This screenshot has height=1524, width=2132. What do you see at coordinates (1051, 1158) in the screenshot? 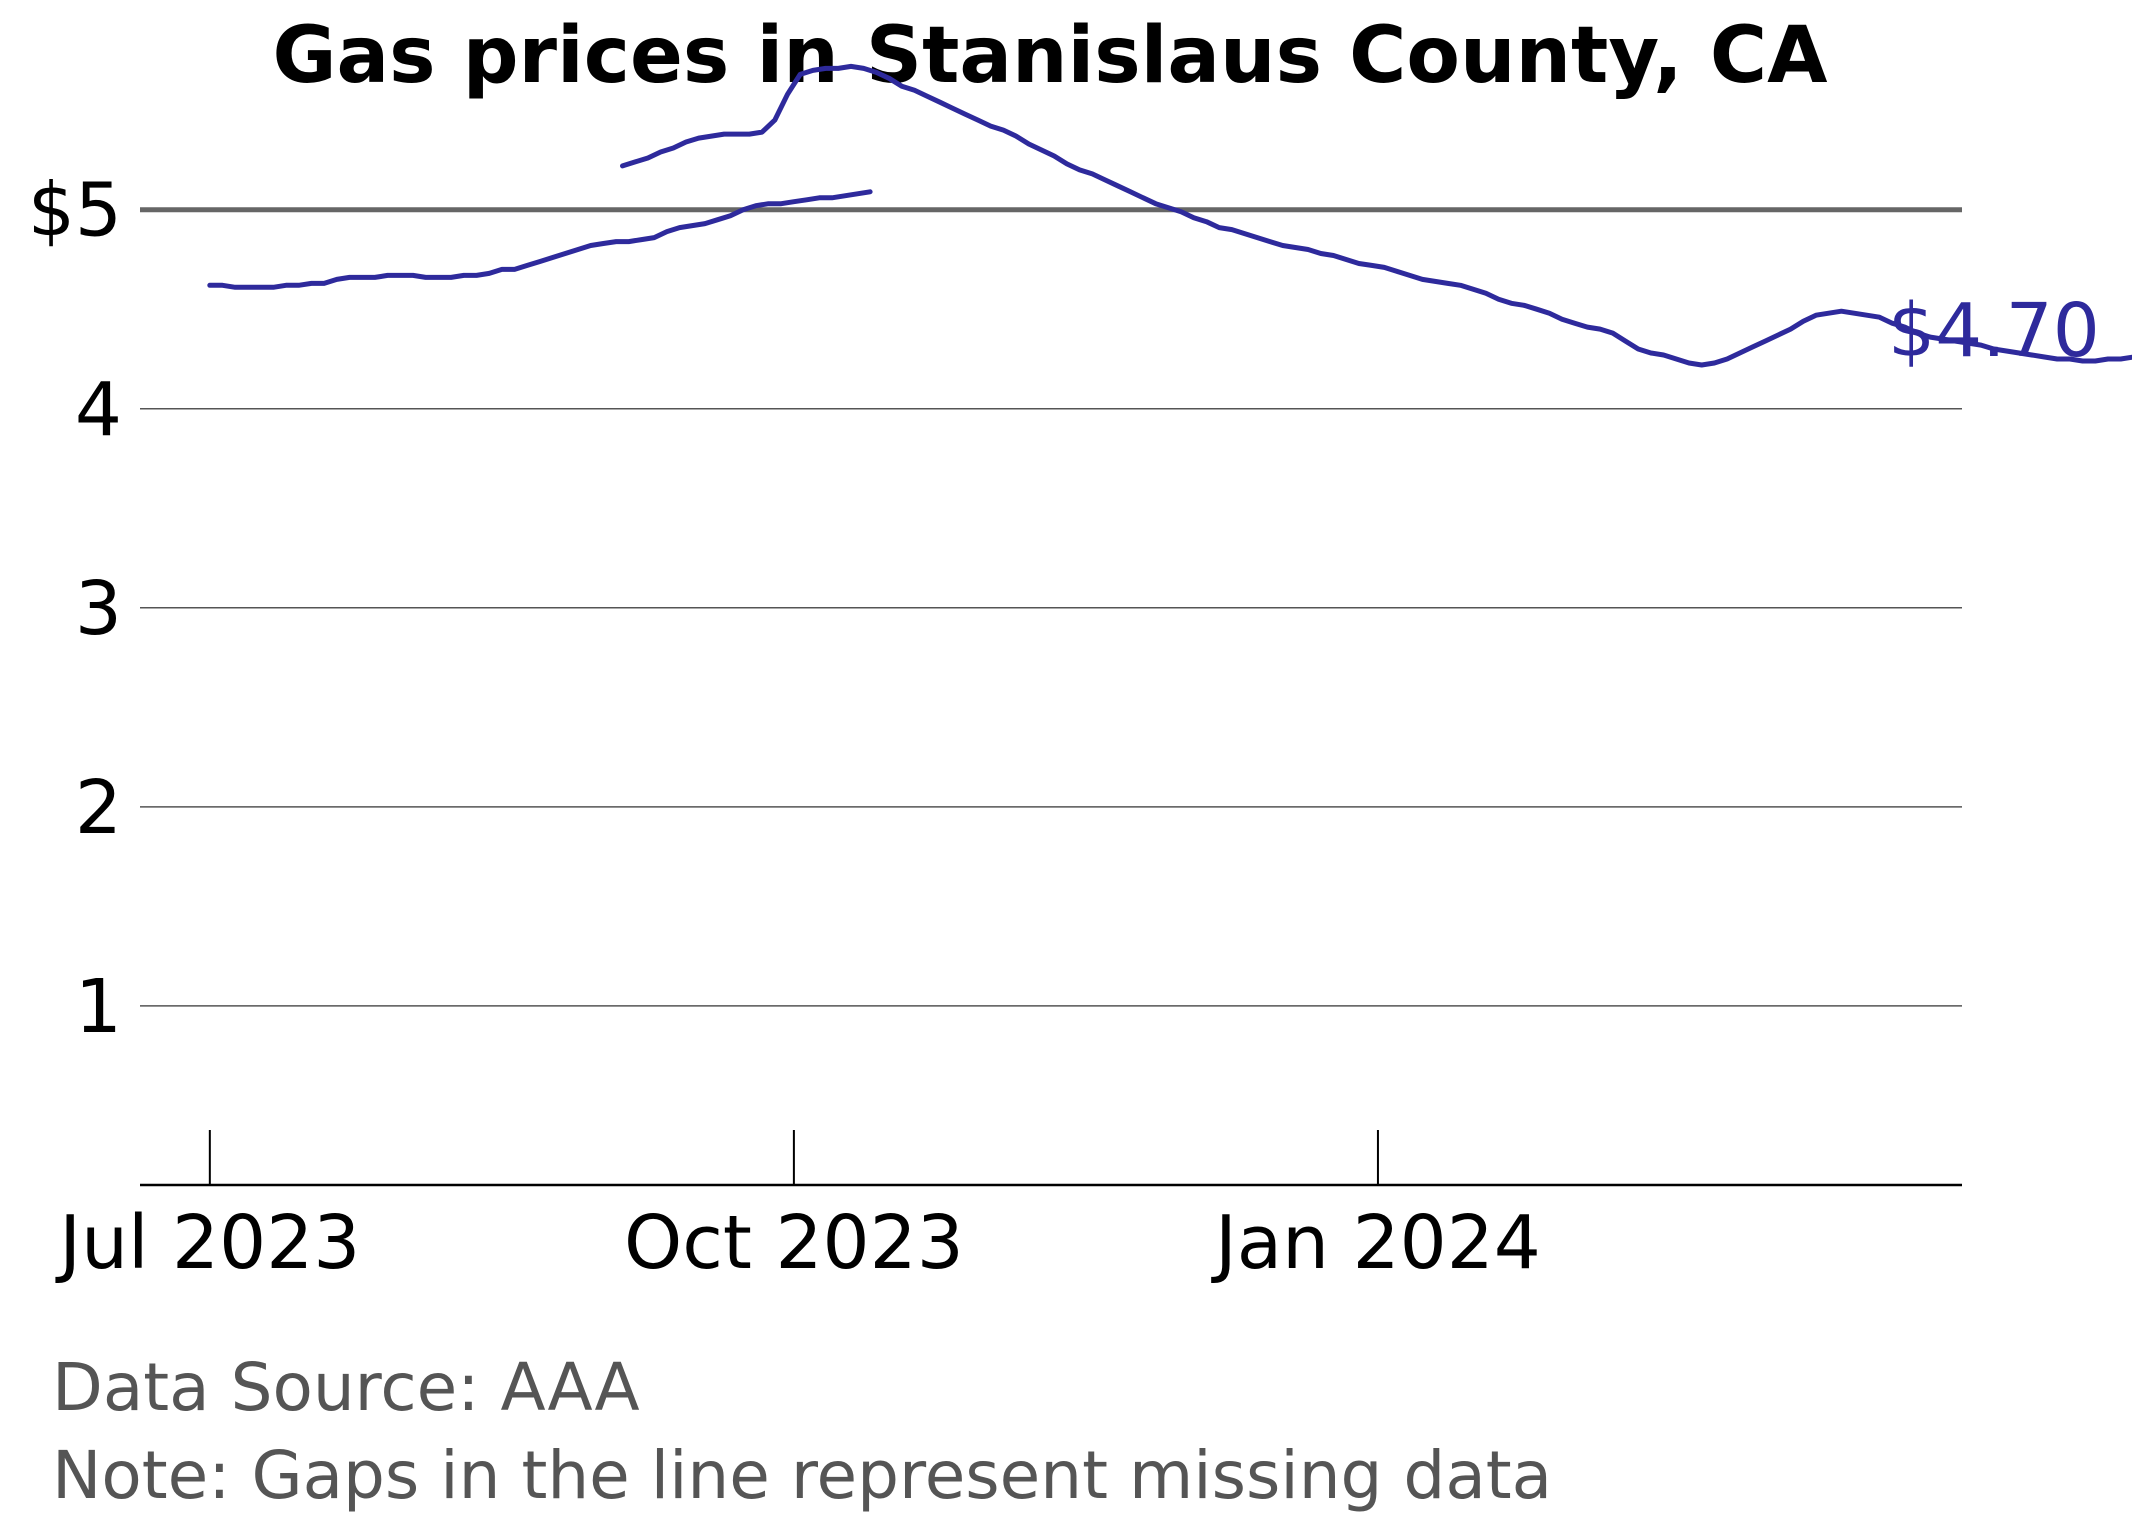
I see `axes` at bounding box center [1051, 1158].